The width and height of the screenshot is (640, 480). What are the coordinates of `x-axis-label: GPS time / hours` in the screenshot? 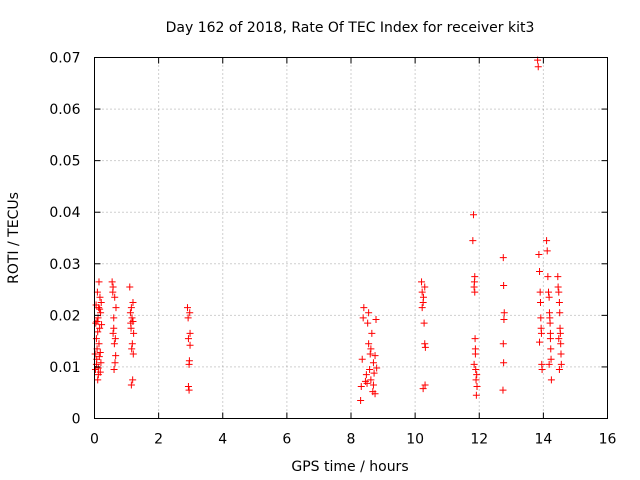 It's located at (349, 467).